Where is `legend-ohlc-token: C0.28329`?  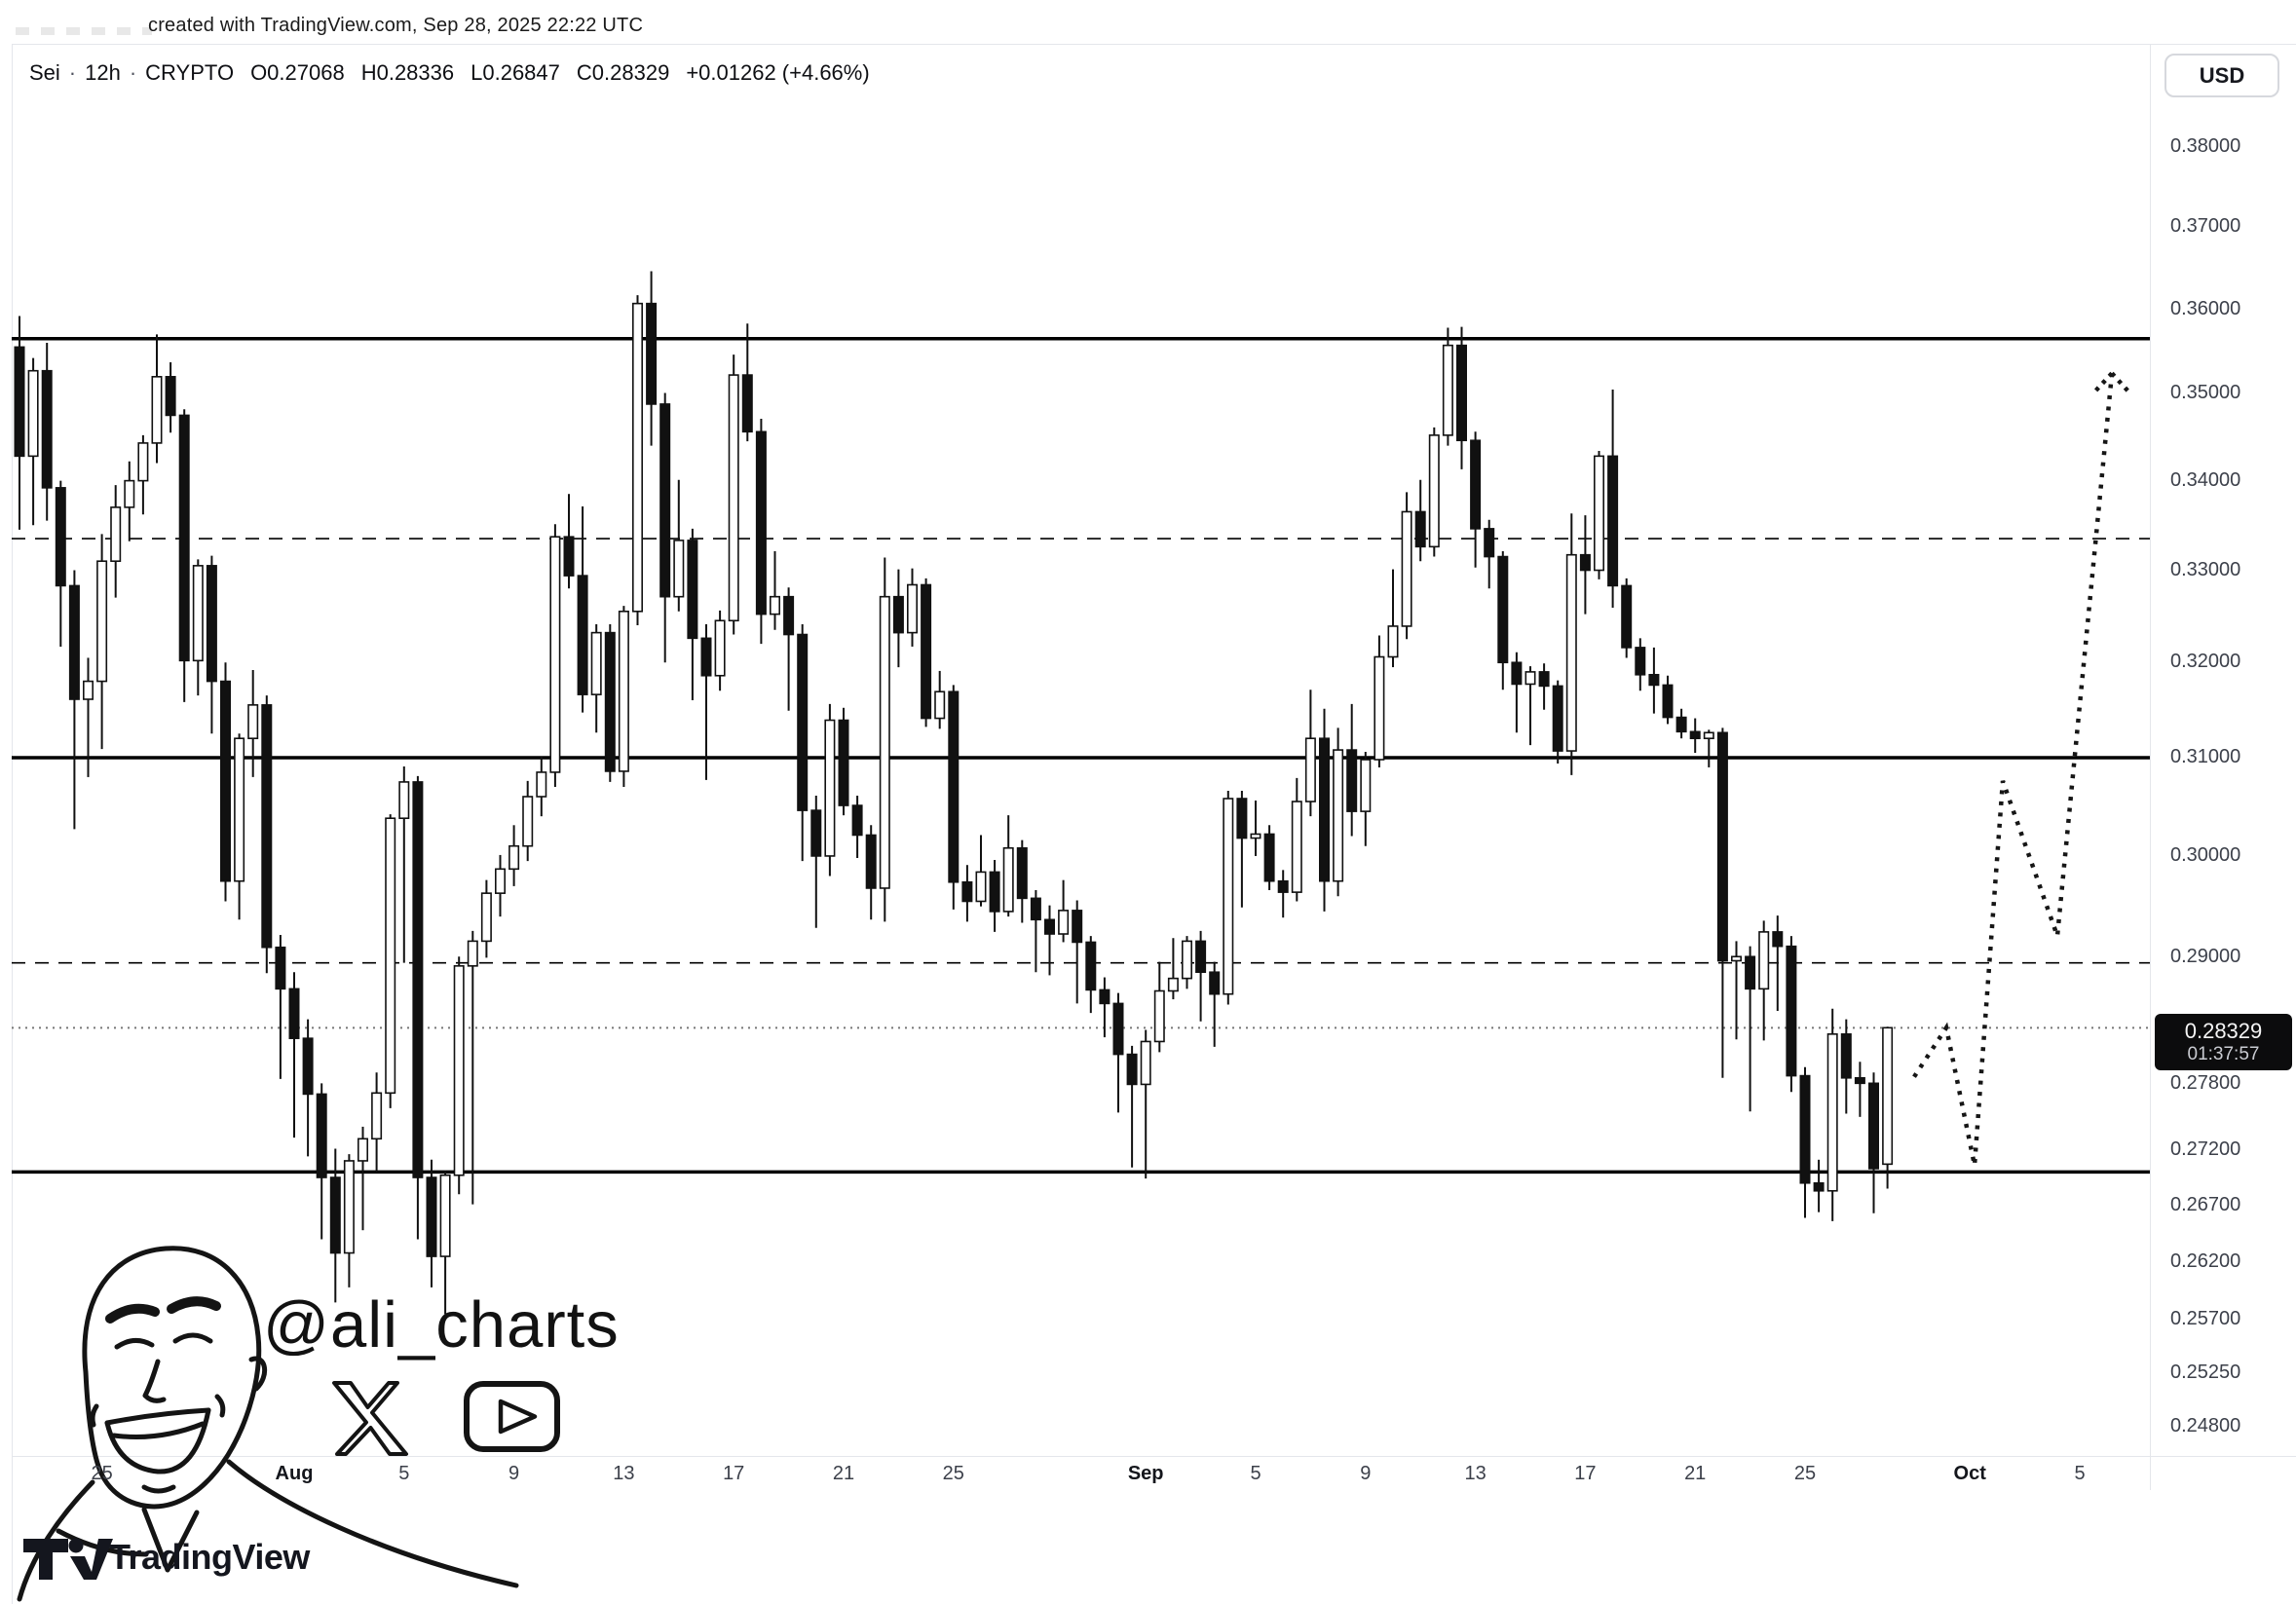
legend-ohlc-token: C0.28329 is located at coordinates (623, 72).